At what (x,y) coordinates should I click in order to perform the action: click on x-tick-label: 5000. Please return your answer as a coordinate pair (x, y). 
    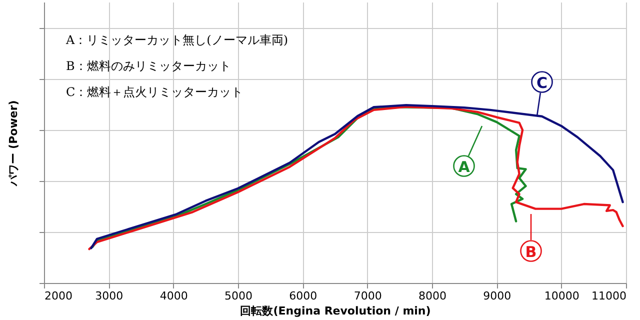
    Looking at the image, I should click on (238, 296).